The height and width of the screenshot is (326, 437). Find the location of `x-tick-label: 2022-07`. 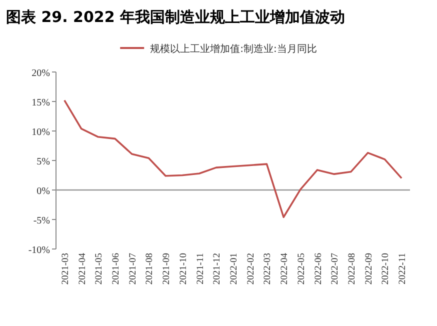

x-tick-label: 2022-07 is located at coordinates (335, 268).